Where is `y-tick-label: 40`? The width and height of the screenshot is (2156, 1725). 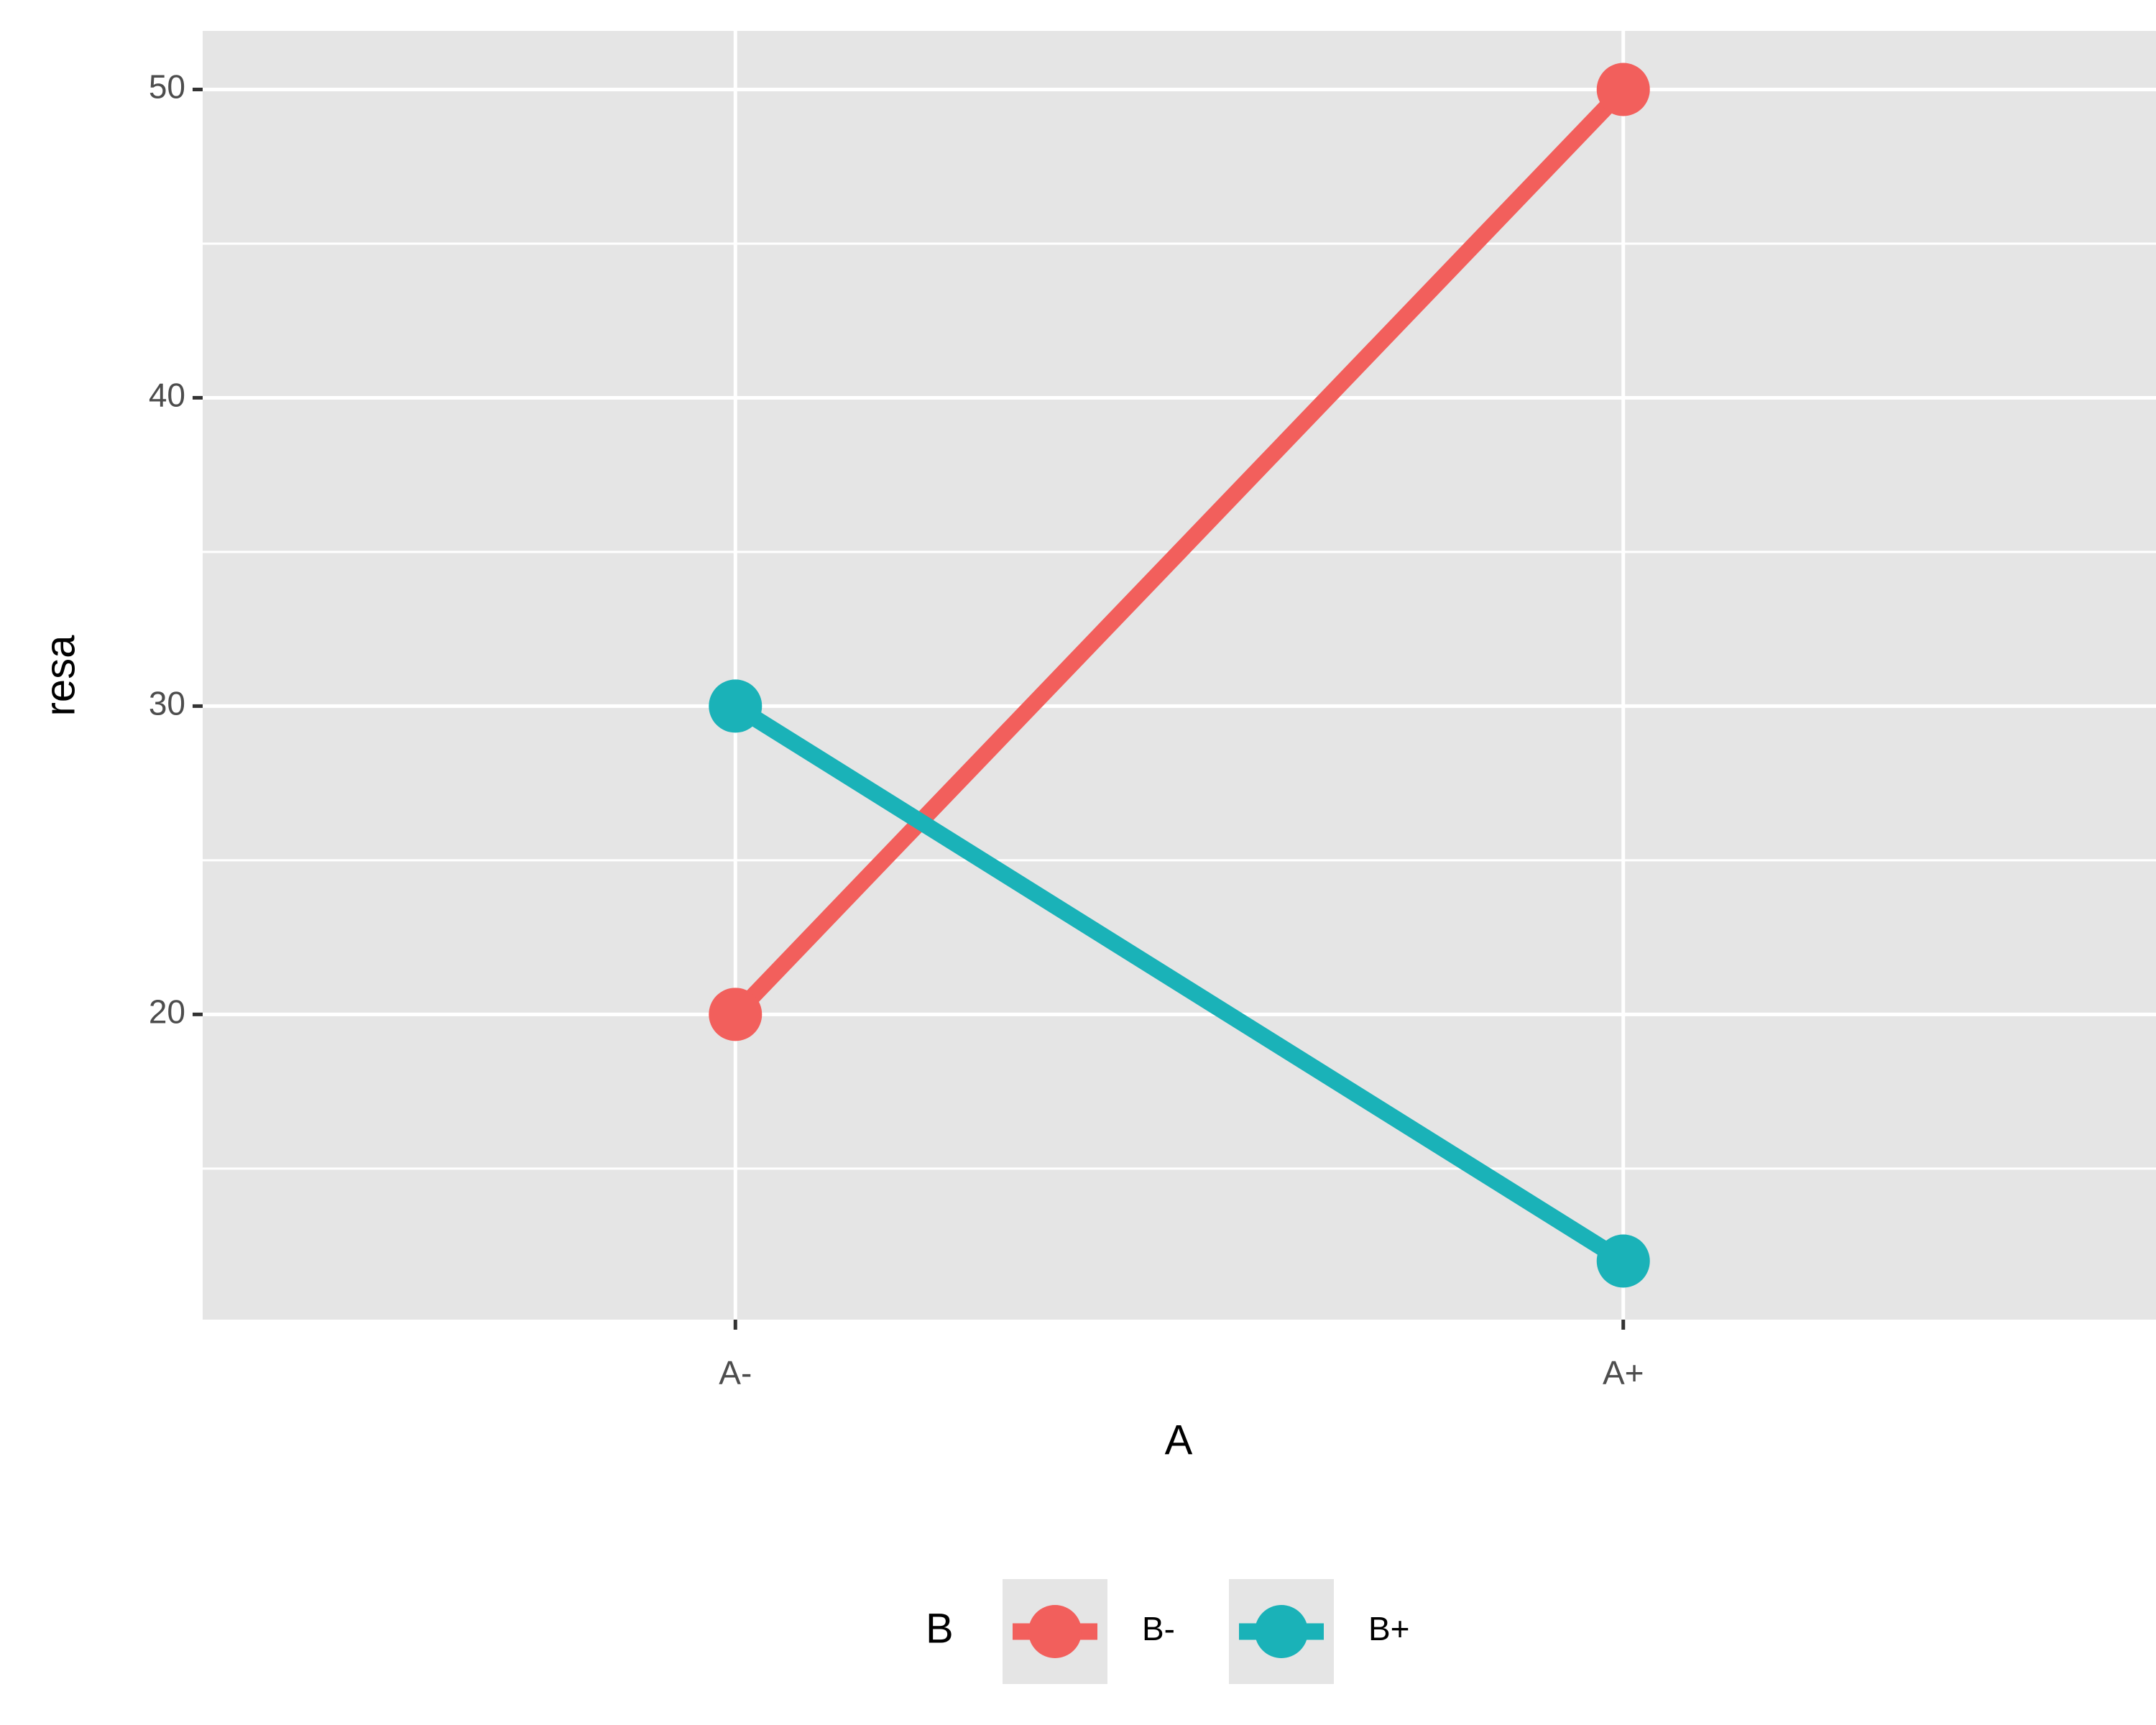
y-tick-label: 40 is located at coordinates (167, 395).